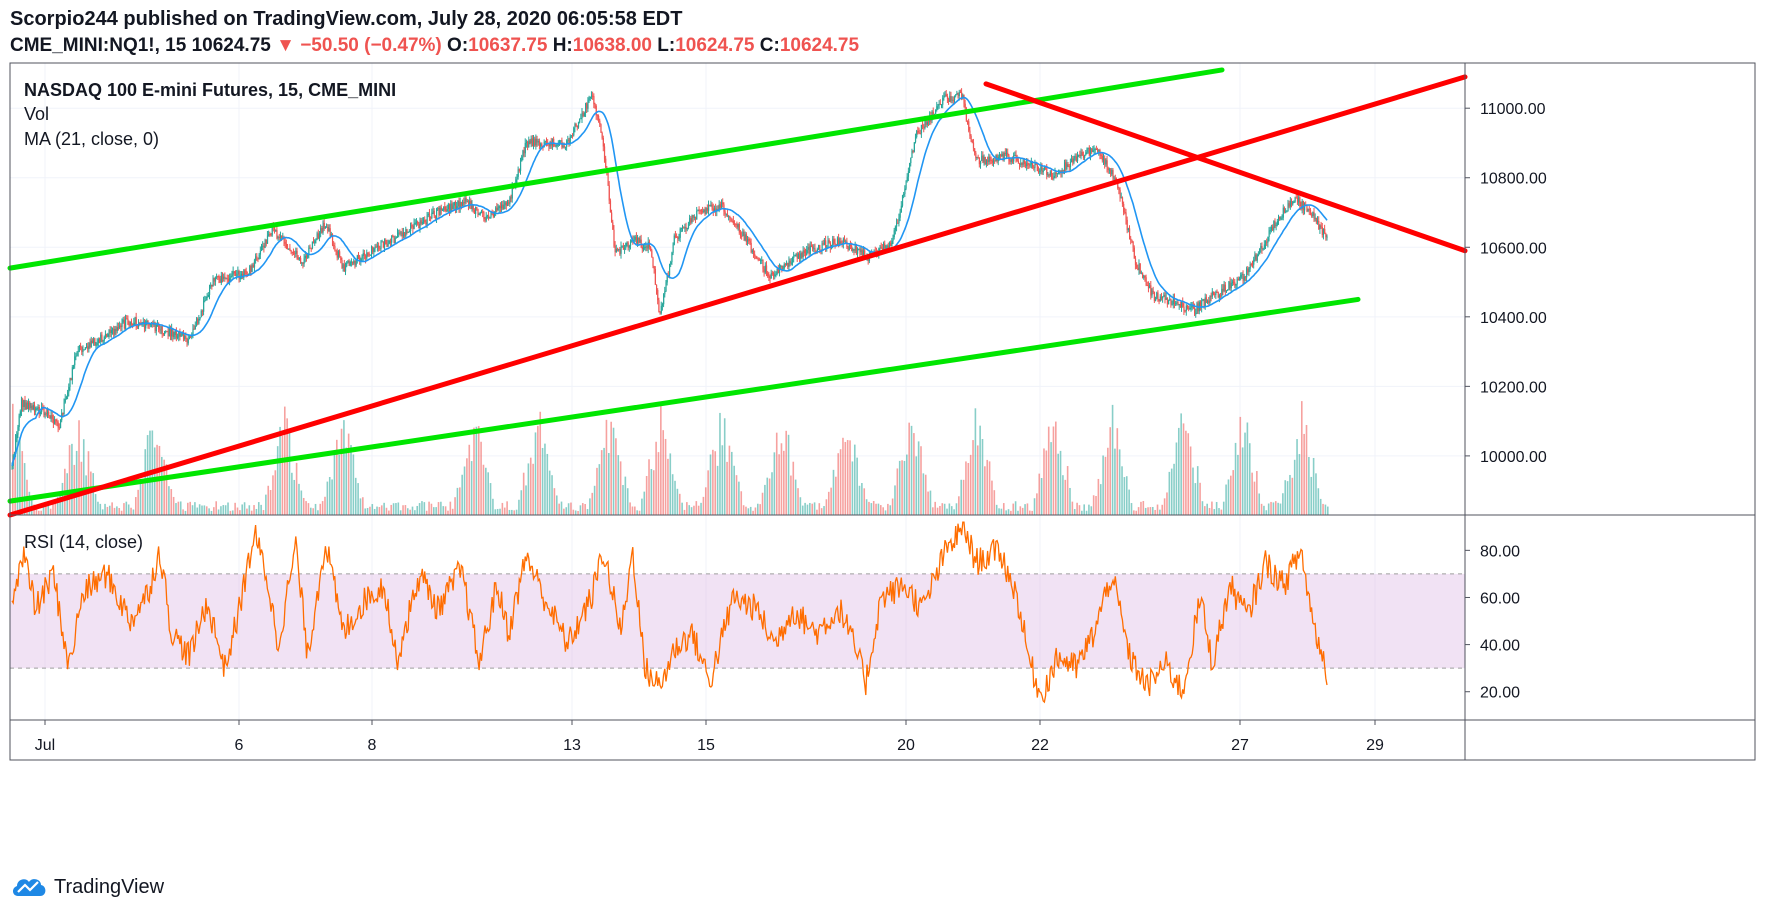 The image size is (1769, 918). What do you see at coordinates (109, 886) in the screenshot?
I see `brand-name: TradingView` at bounding box center [109, 886].